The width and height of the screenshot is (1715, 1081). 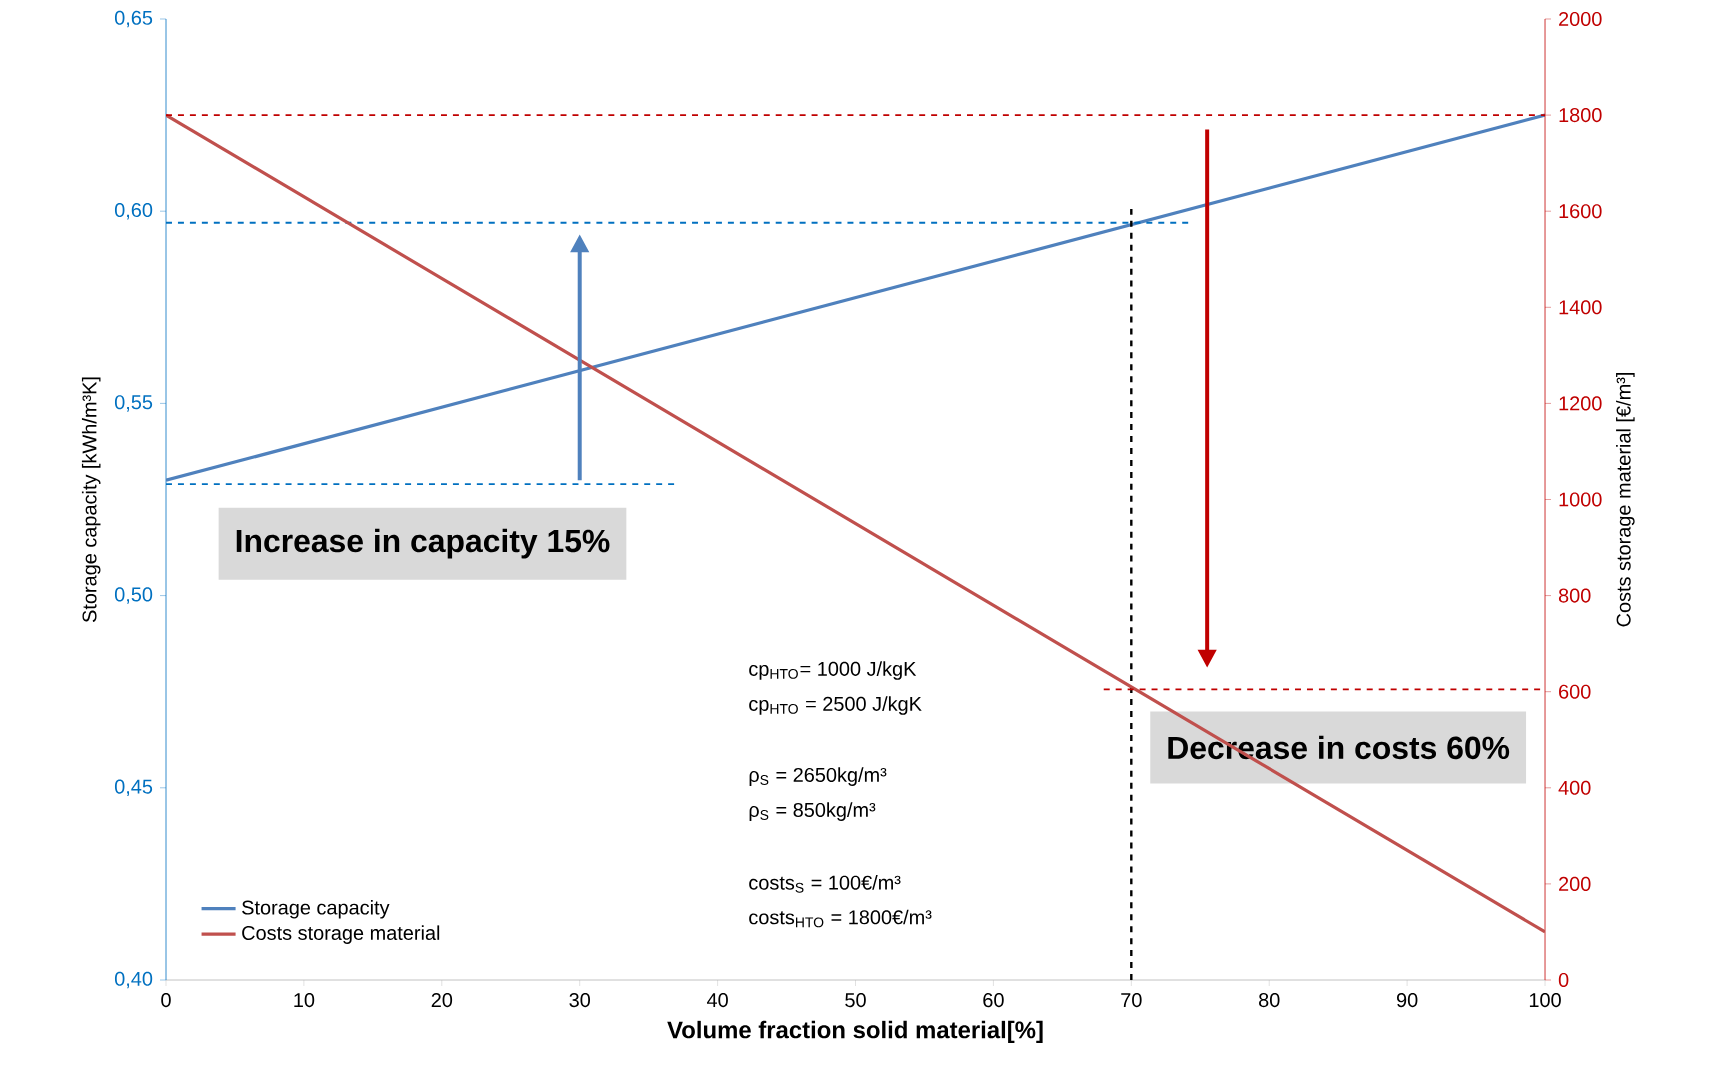 I want to click on y2-tick-label: 600, so click(x=1575, y=691).